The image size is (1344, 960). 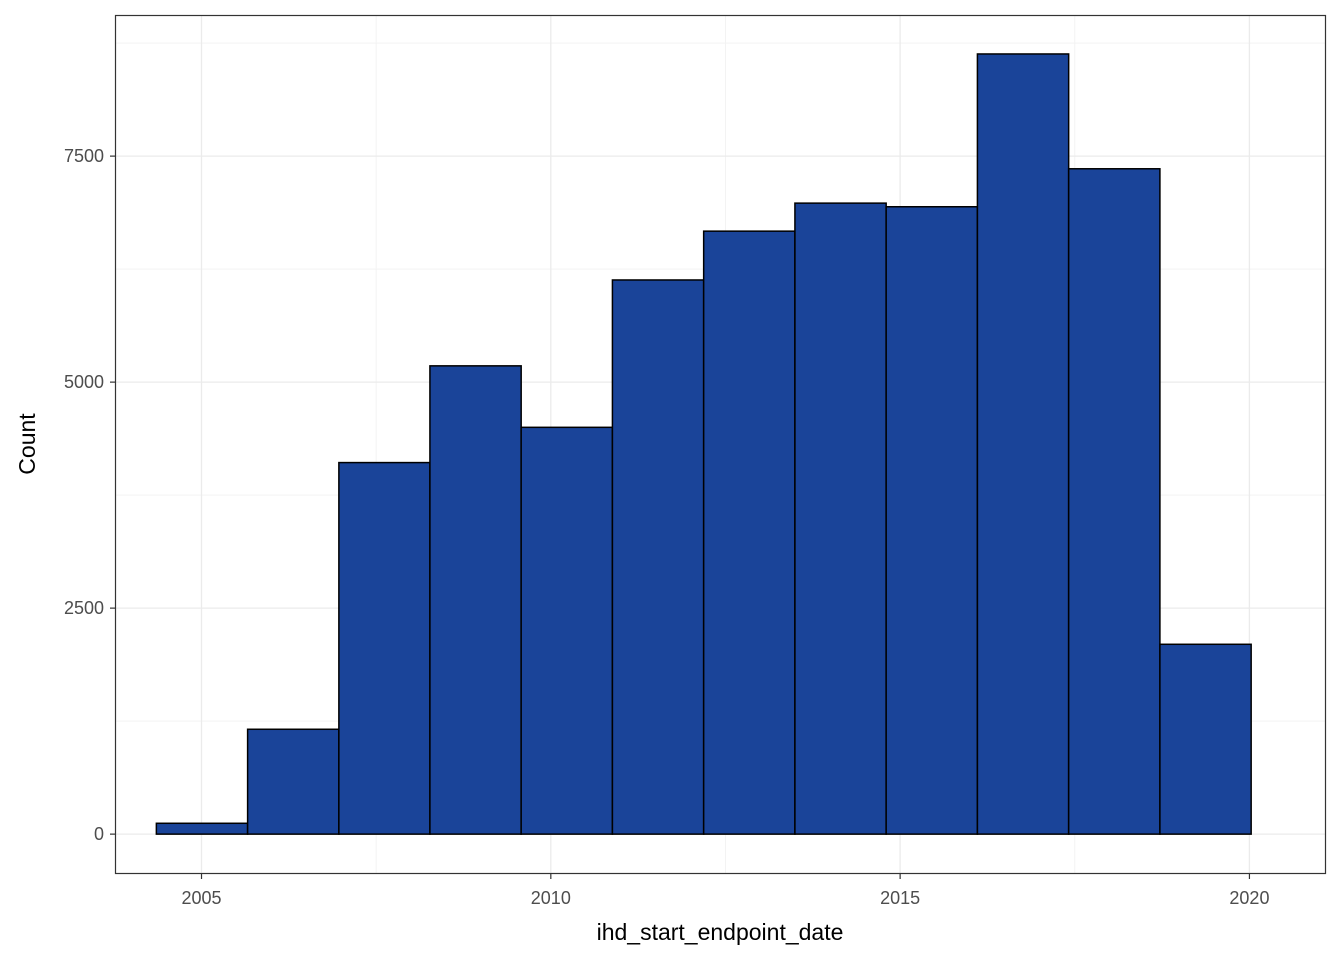 What do you see at coordinates (27, 444) in the screenshot?
I see `y-axis-title: Count` at bounding box center [27, 444].